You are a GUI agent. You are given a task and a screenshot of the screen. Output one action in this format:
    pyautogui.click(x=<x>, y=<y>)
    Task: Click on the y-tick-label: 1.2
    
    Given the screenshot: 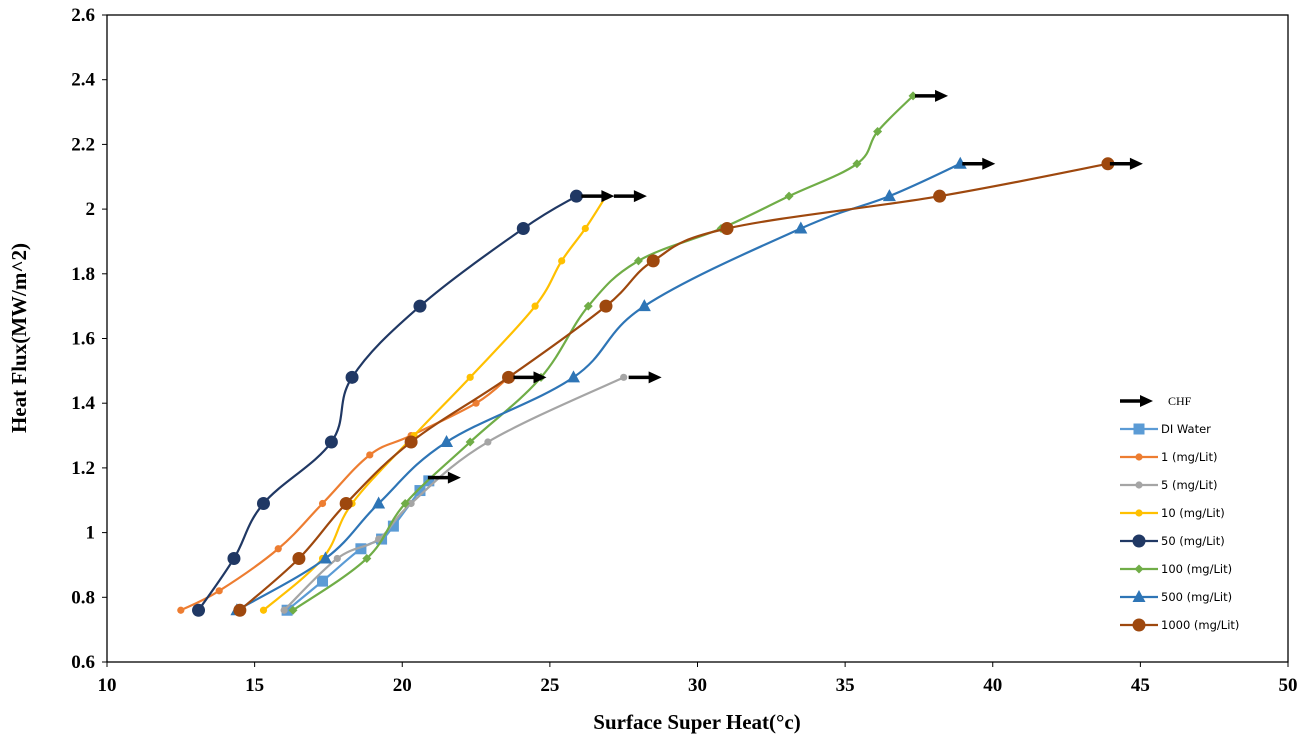 What is the action you would take?
    pyautogui.click(x=83, y=468)
    